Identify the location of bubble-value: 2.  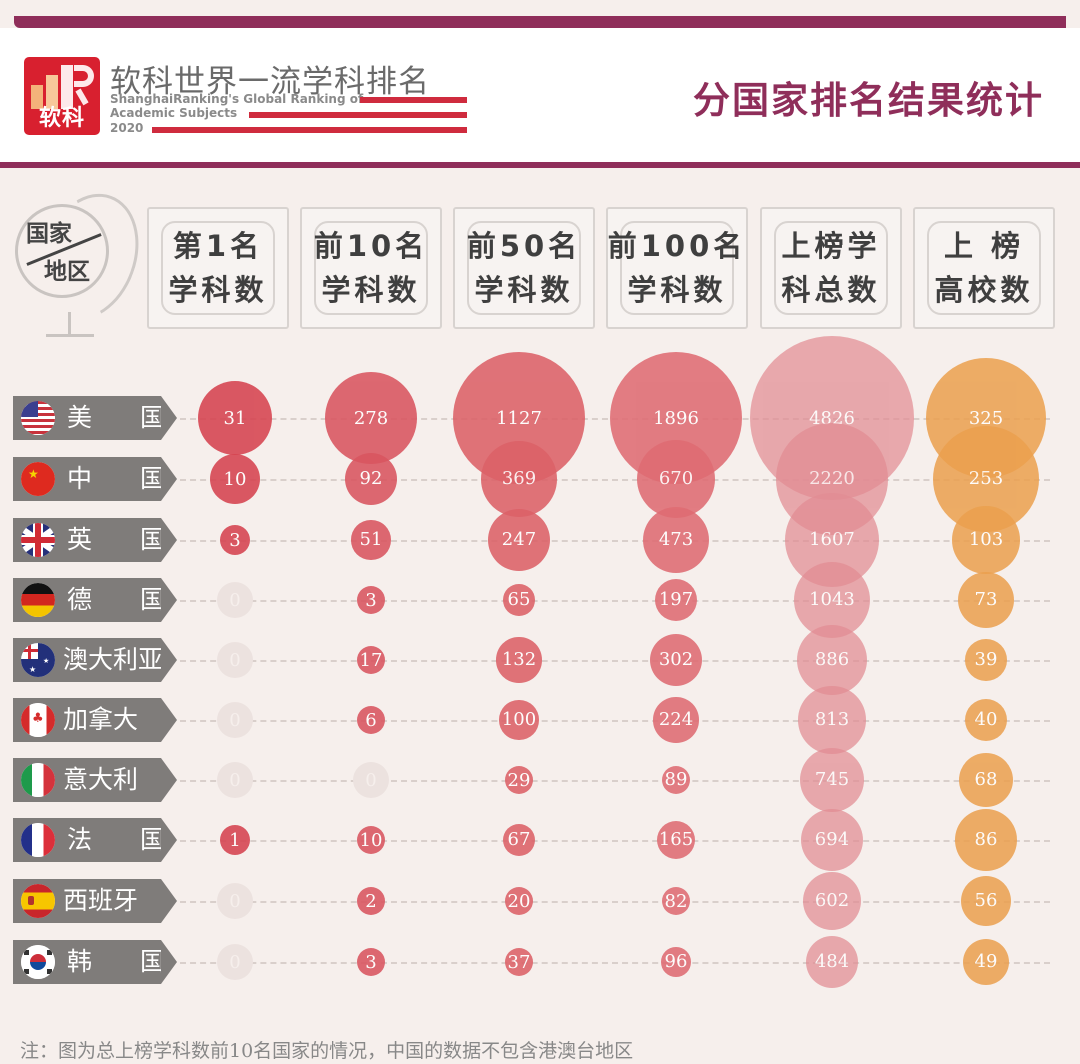
(371, 901).